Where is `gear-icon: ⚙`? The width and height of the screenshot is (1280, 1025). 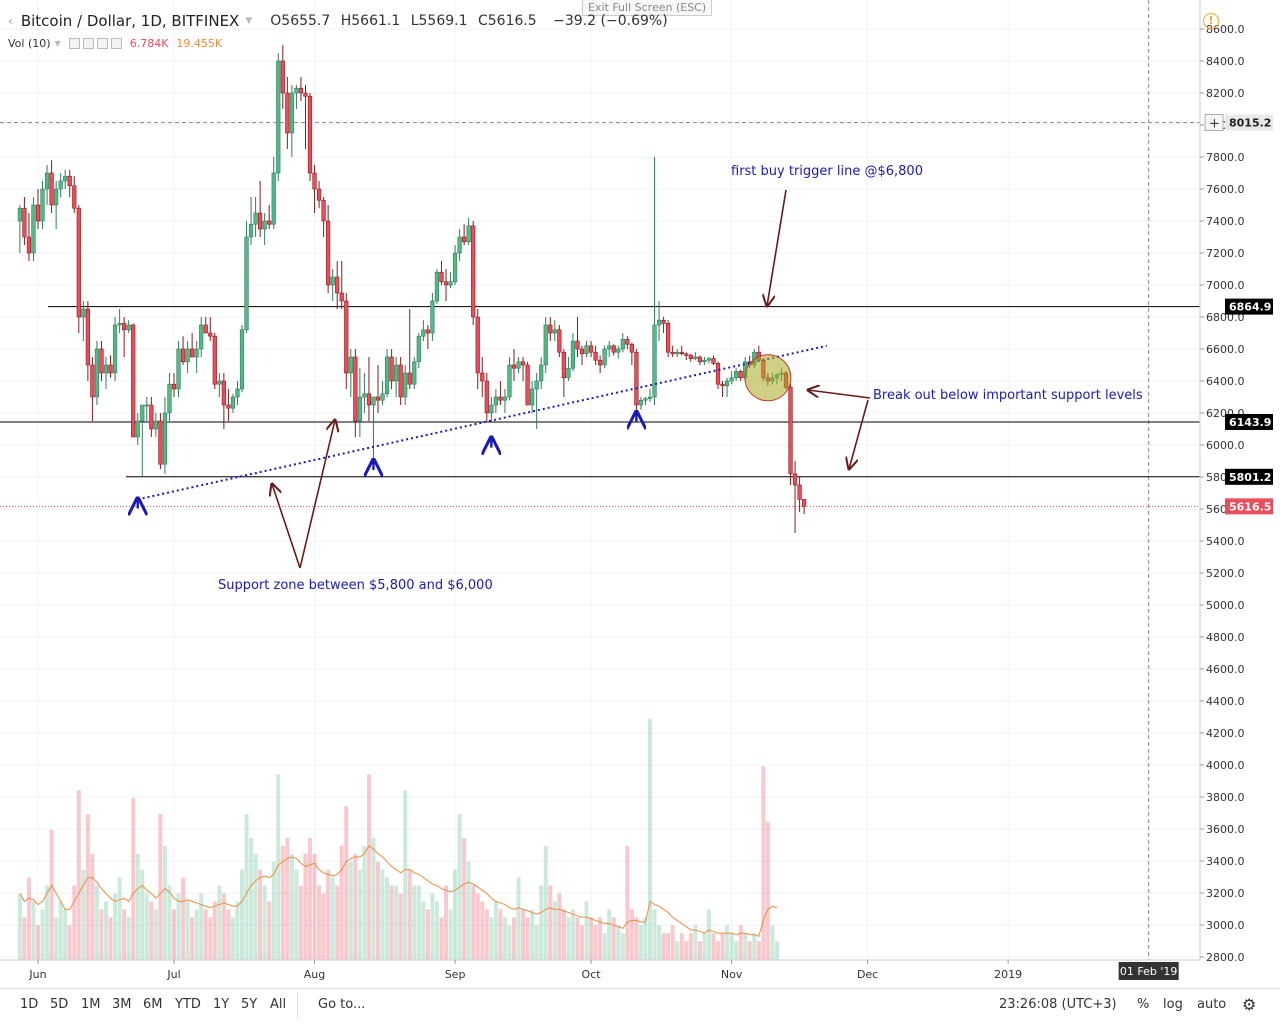
gear-icon: ⚙ is located at coordinates (1249, 1004).